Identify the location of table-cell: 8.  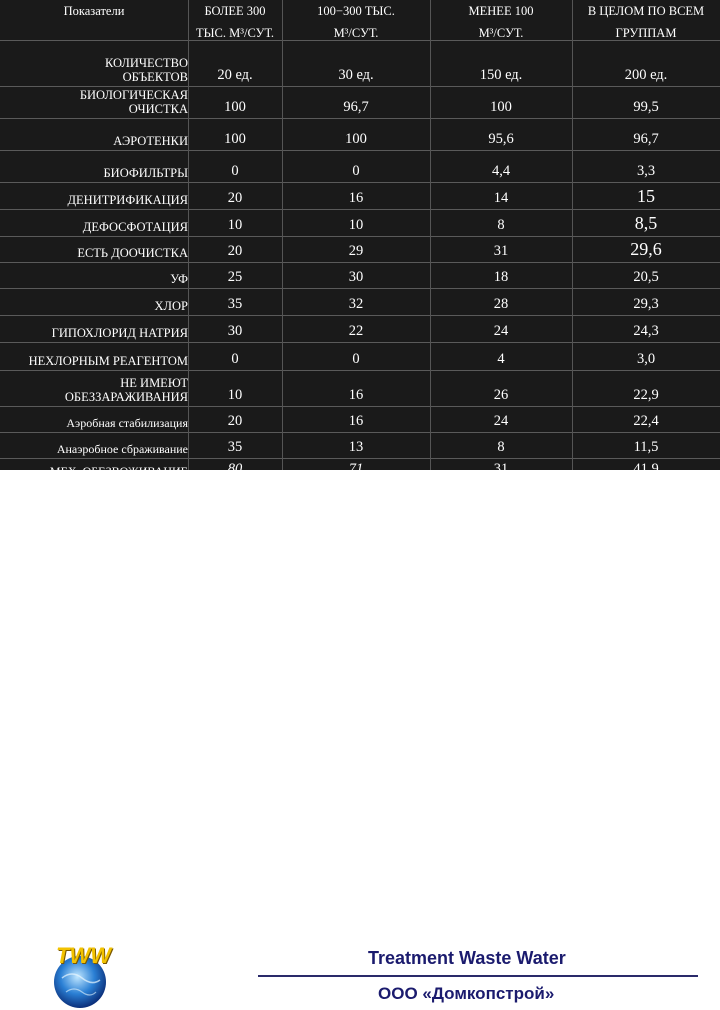
(501, 447).